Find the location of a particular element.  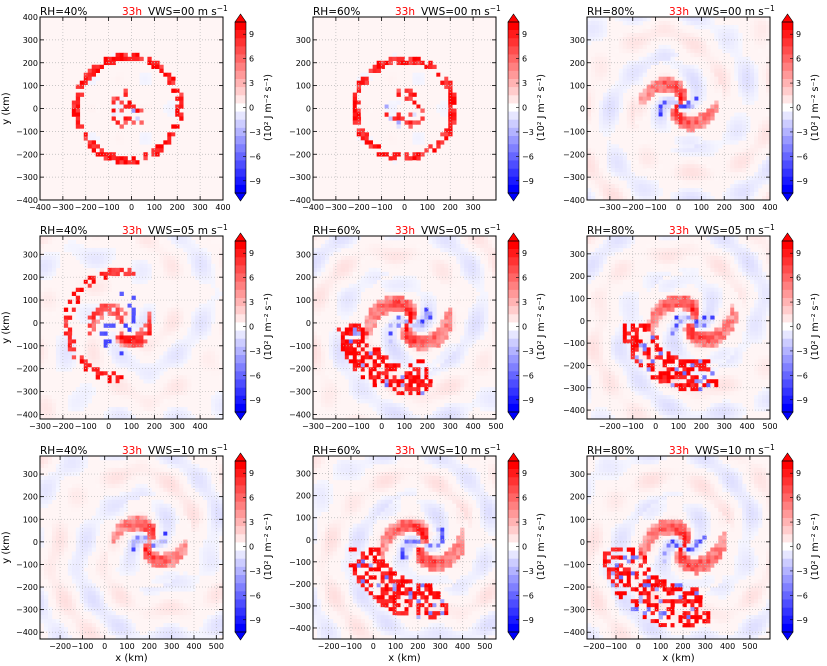

colorbar-tick-label: 9 is located at coordinates (798, 34).